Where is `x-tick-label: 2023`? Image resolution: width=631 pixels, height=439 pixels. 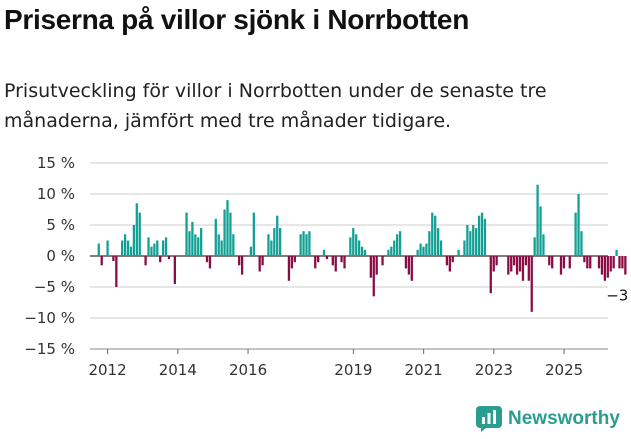 x-tick-label: 2023 is located at coordinates (494, 370).